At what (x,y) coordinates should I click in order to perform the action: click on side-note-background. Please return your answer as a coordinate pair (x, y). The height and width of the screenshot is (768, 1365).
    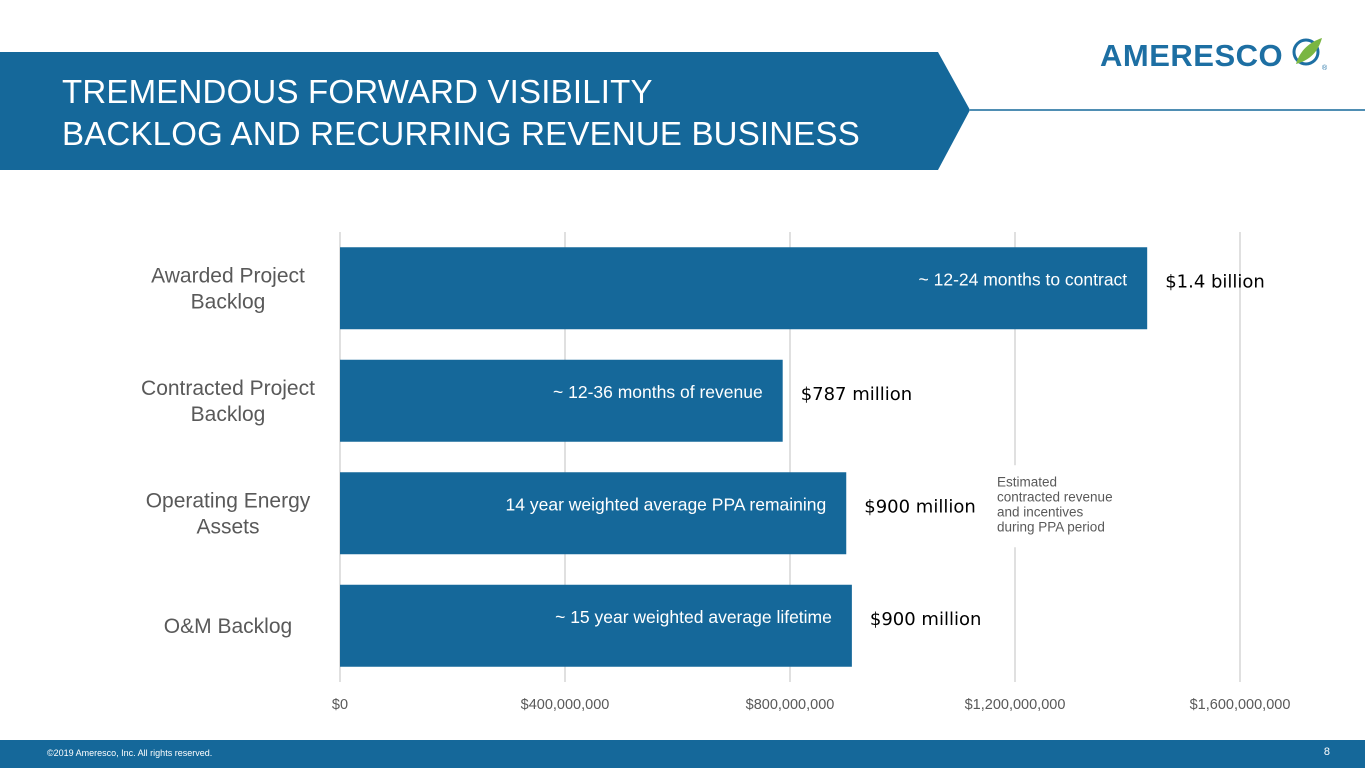
    Looking at the image, I should click on (1068, 506).